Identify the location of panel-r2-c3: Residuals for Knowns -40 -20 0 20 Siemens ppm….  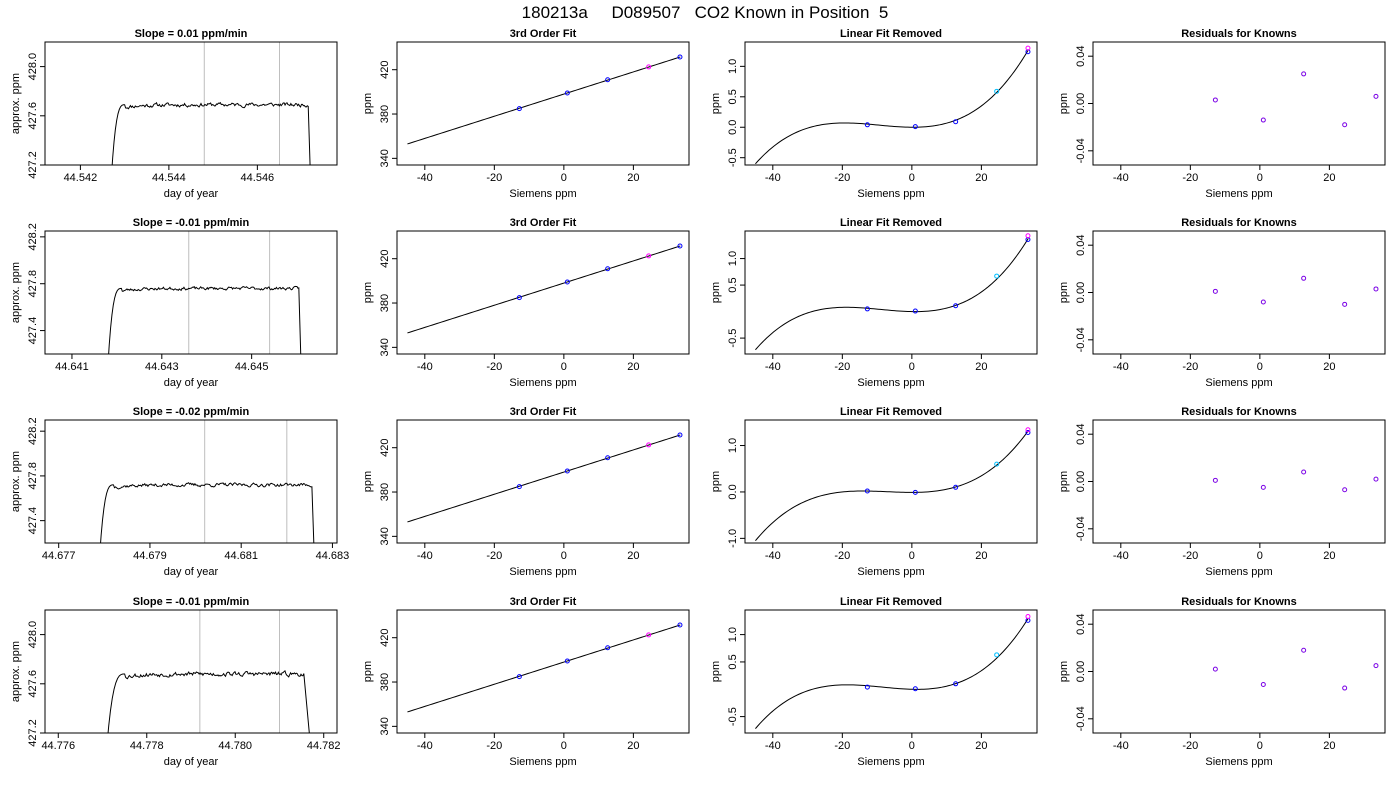
(1222, 492).